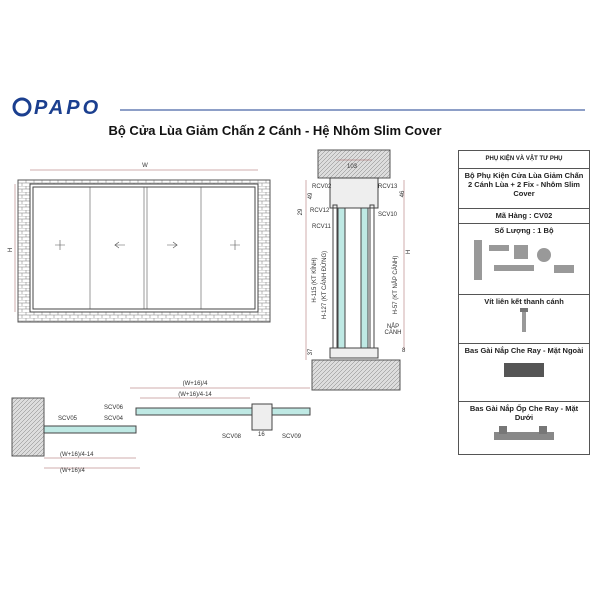 This screenshot has width=600, height=600. I want to click on label: SCV09, so click(292, 437).